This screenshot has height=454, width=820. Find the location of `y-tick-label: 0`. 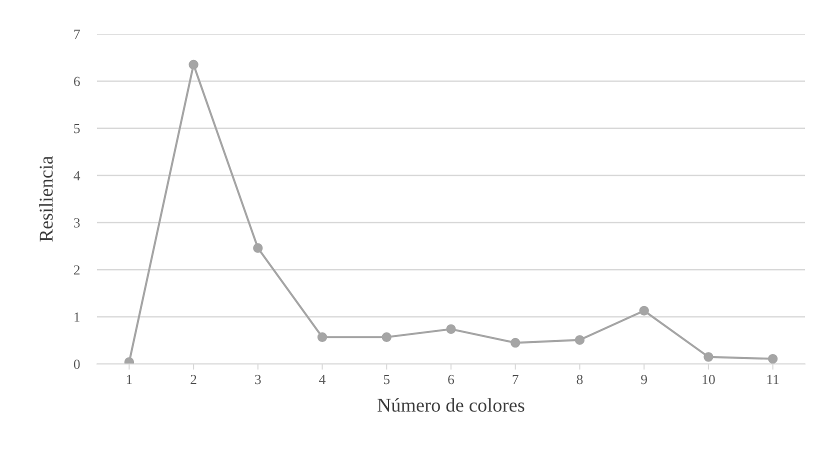

y-tick-label: 0 is located at coordinates (77, 364).